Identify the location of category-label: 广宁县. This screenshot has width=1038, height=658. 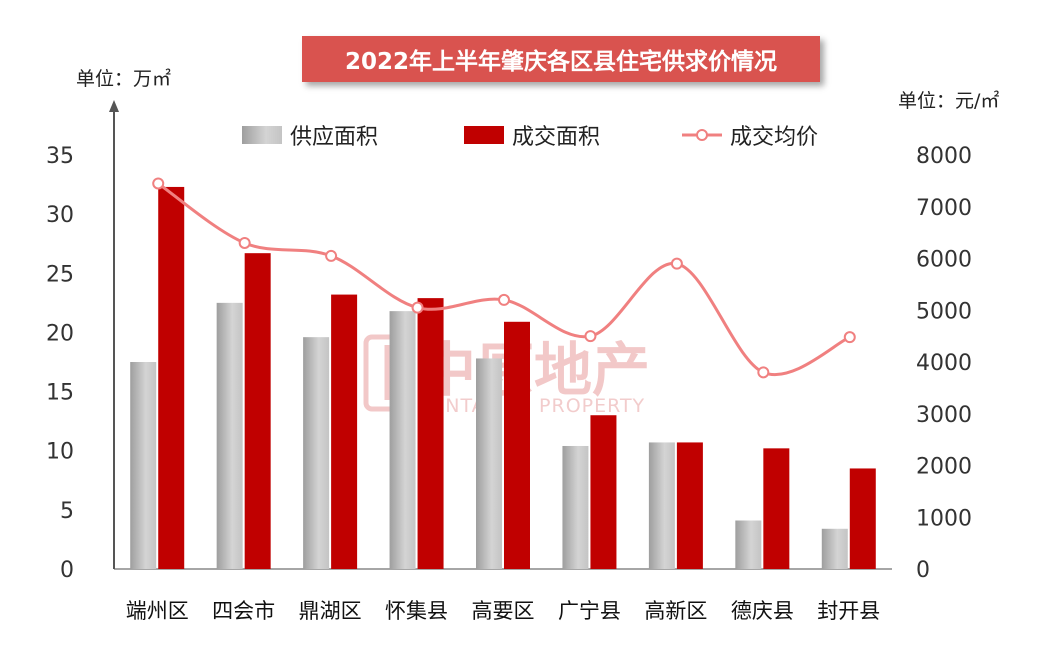
(589, 611).